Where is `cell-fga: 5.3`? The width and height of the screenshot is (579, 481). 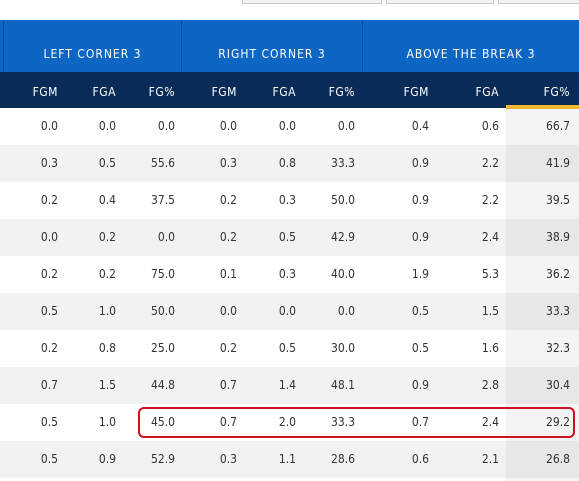 cell-fga: 5.3 is located at coordinates (490, 274).